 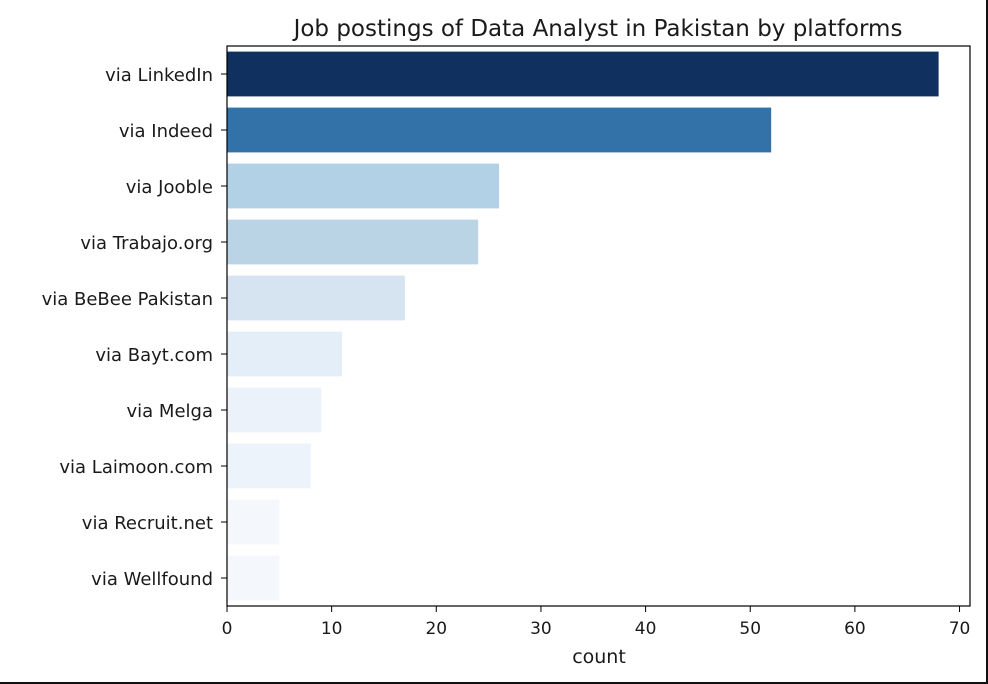 I want to click on x-tick-label: 30, so click(x=541, y=629).